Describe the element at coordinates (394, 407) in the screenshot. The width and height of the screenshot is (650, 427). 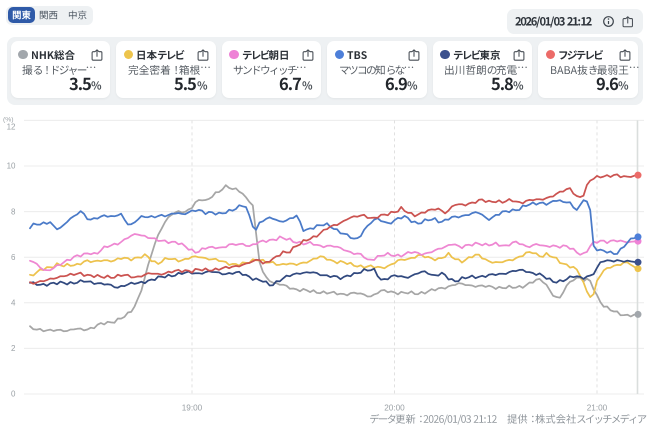
I see `svg-text: 20:00` at that location.